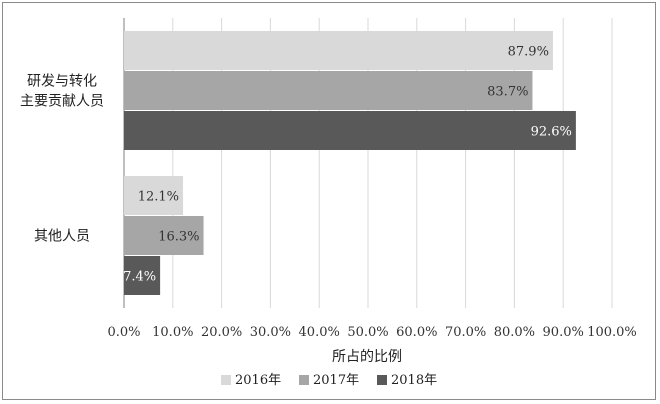  Describe the element at coordinates (367, 357) in the screenshot. I see `x-axis-title: 所占的比例` at that location.